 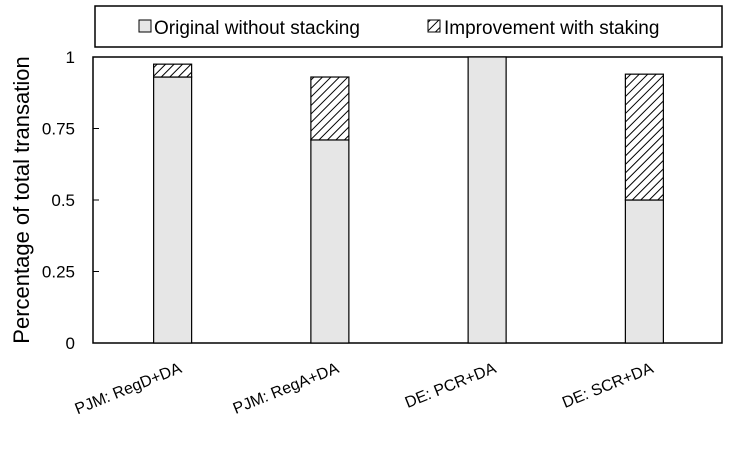 I want to click on y-tick-label: 0.75, so click(x=58, y=129).